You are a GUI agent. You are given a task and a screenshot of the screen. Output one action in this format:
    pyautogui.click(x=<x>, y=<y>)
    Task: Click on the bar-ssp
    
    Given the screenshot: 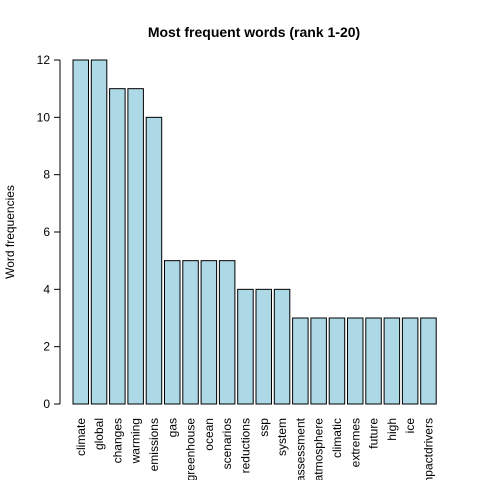 What is the action you would take?
    pyautogui.click(x=263, y=346)
    